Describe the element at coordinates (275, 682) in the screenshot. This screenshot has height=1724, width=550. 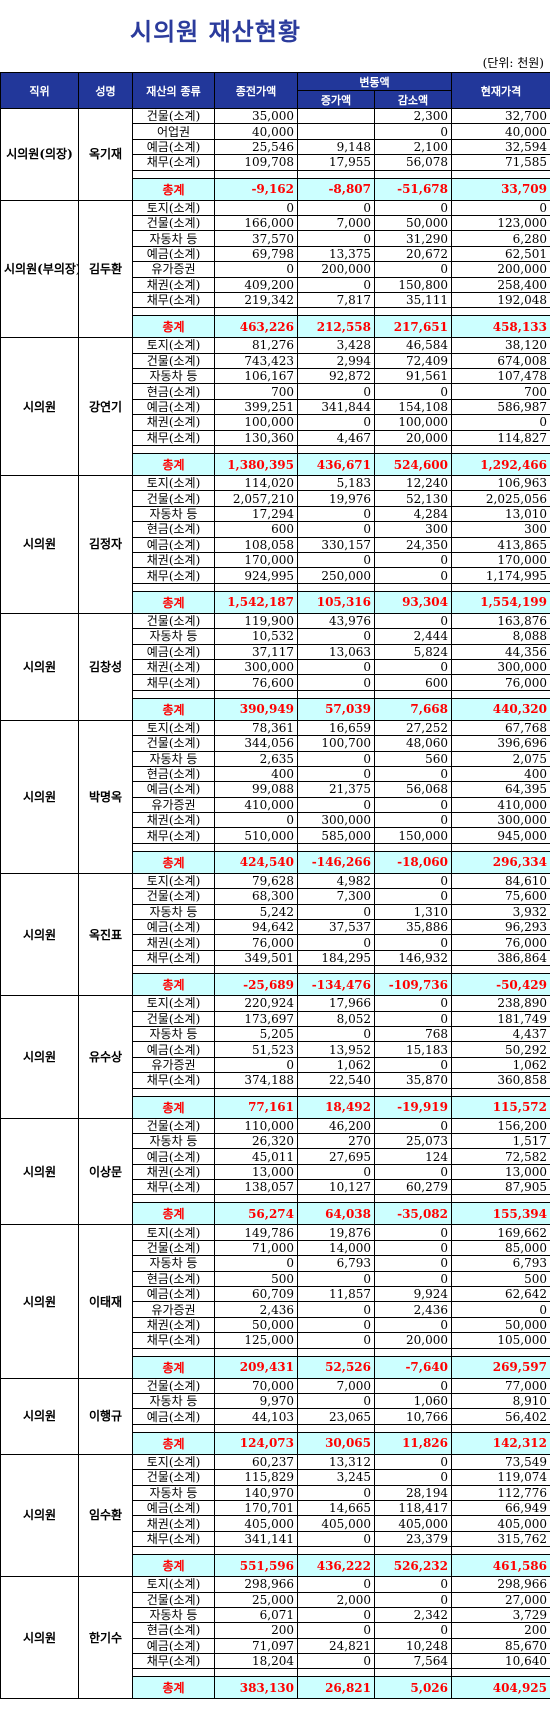
I see `item-row: 채무(소계) 76,600 0 600 76,000` at that location.